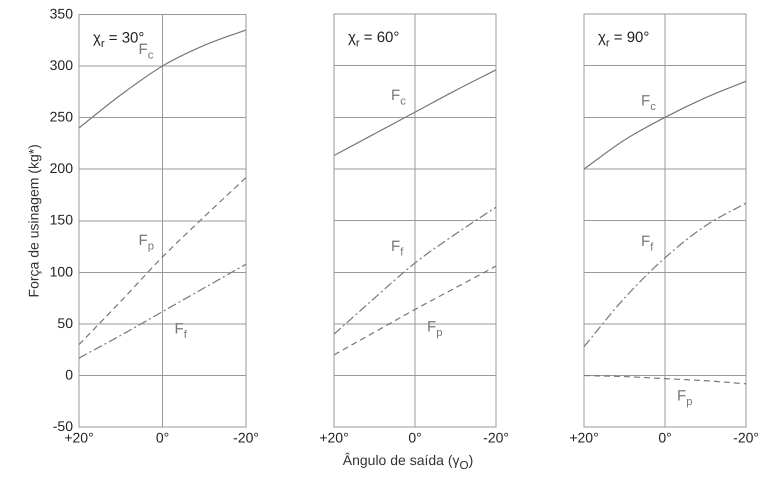  What do you see at coordinates (62, 168) in the screenshot?
I see `y-tick-label: 200` at bounding box center [62, 168].